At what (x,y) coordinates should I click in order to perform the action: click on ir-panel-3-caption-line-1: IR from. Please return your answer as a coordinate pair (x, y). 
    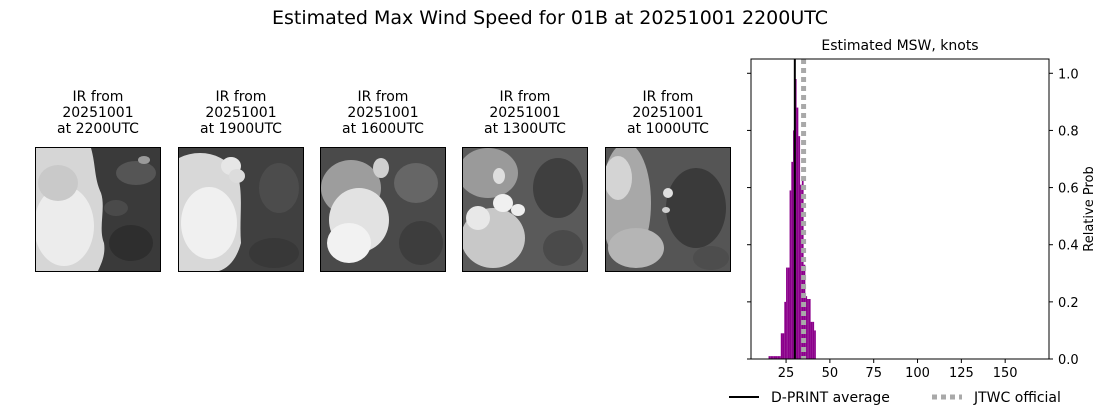
    Looking at the image, I should click on (383, 97).